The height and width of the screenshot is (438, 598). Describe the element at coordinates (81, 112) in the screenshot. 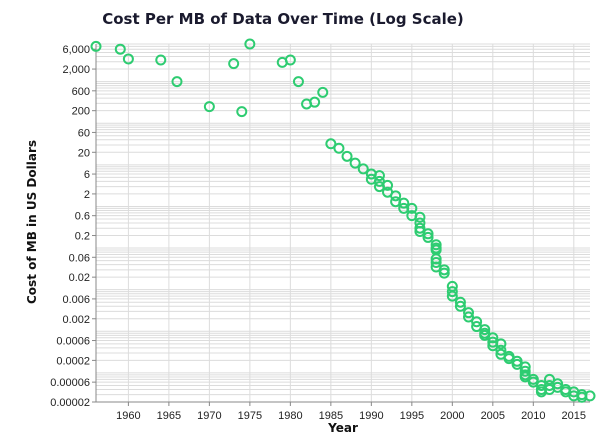

I see `y-tick-label: 200` at that location.